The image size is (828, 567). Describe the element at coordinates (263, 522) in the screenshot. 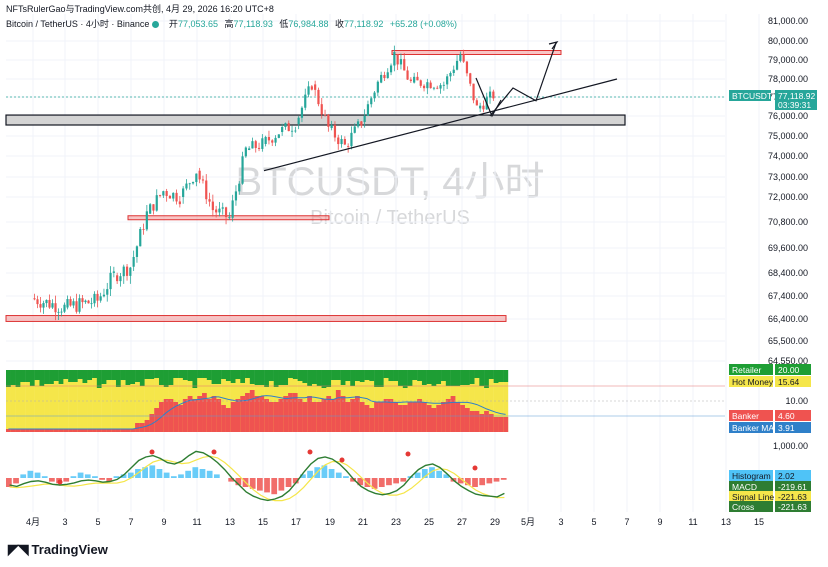

I see `time-tick-label: 15` at that location.